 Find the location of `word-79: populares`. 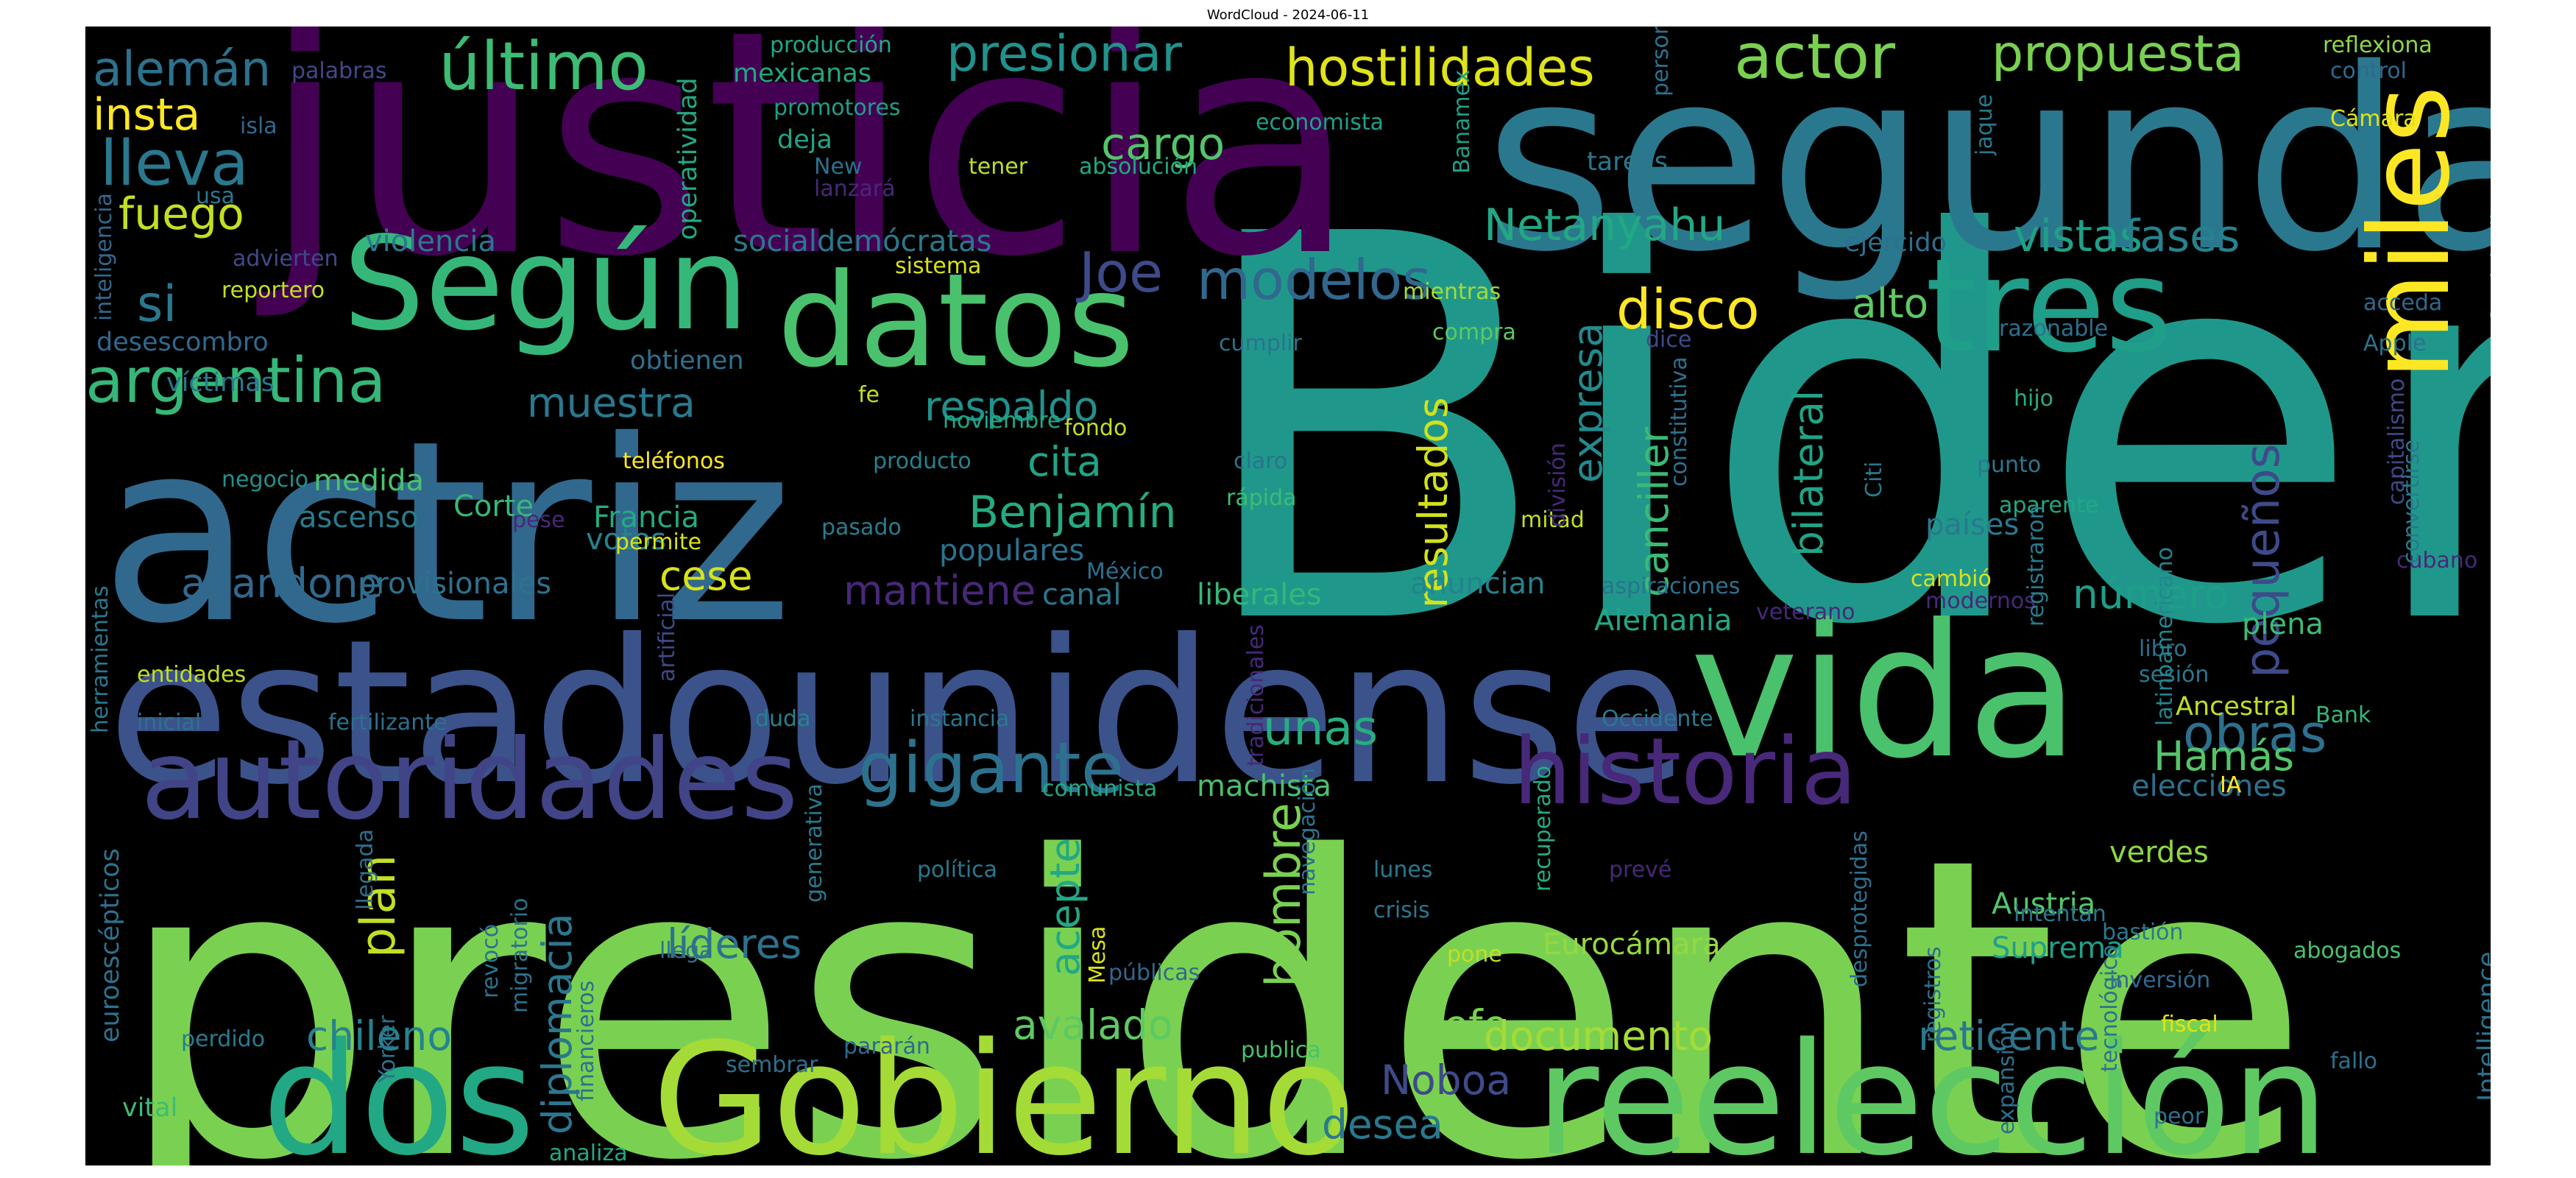

word-79: populares is located at coordinates (1011, 551).